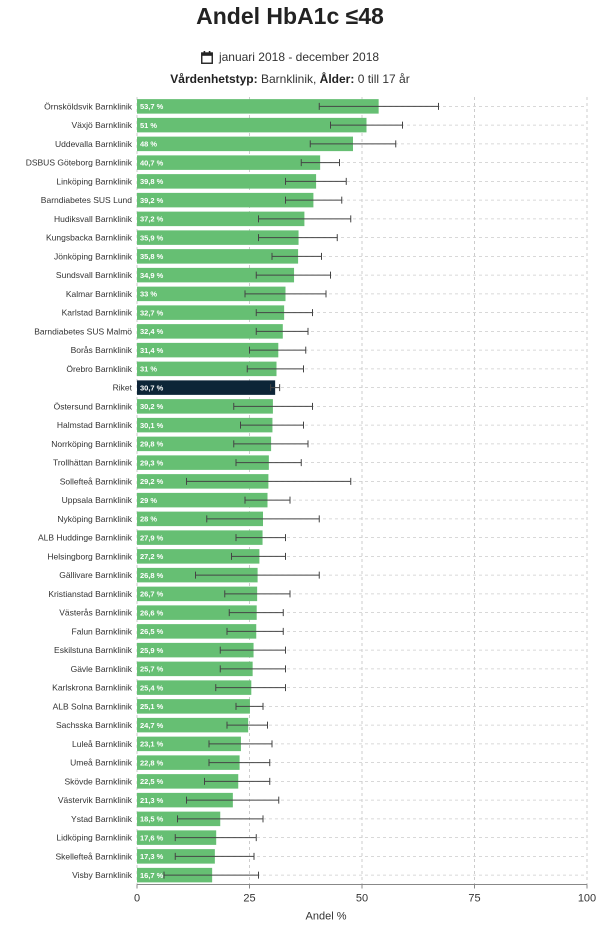 This screenshot has height=930, width=605. What do you see at coordinates (94, 519) in the screenshot?
I see `category-label: Nyköping Barnklinik` at bounding box center [94, 519].